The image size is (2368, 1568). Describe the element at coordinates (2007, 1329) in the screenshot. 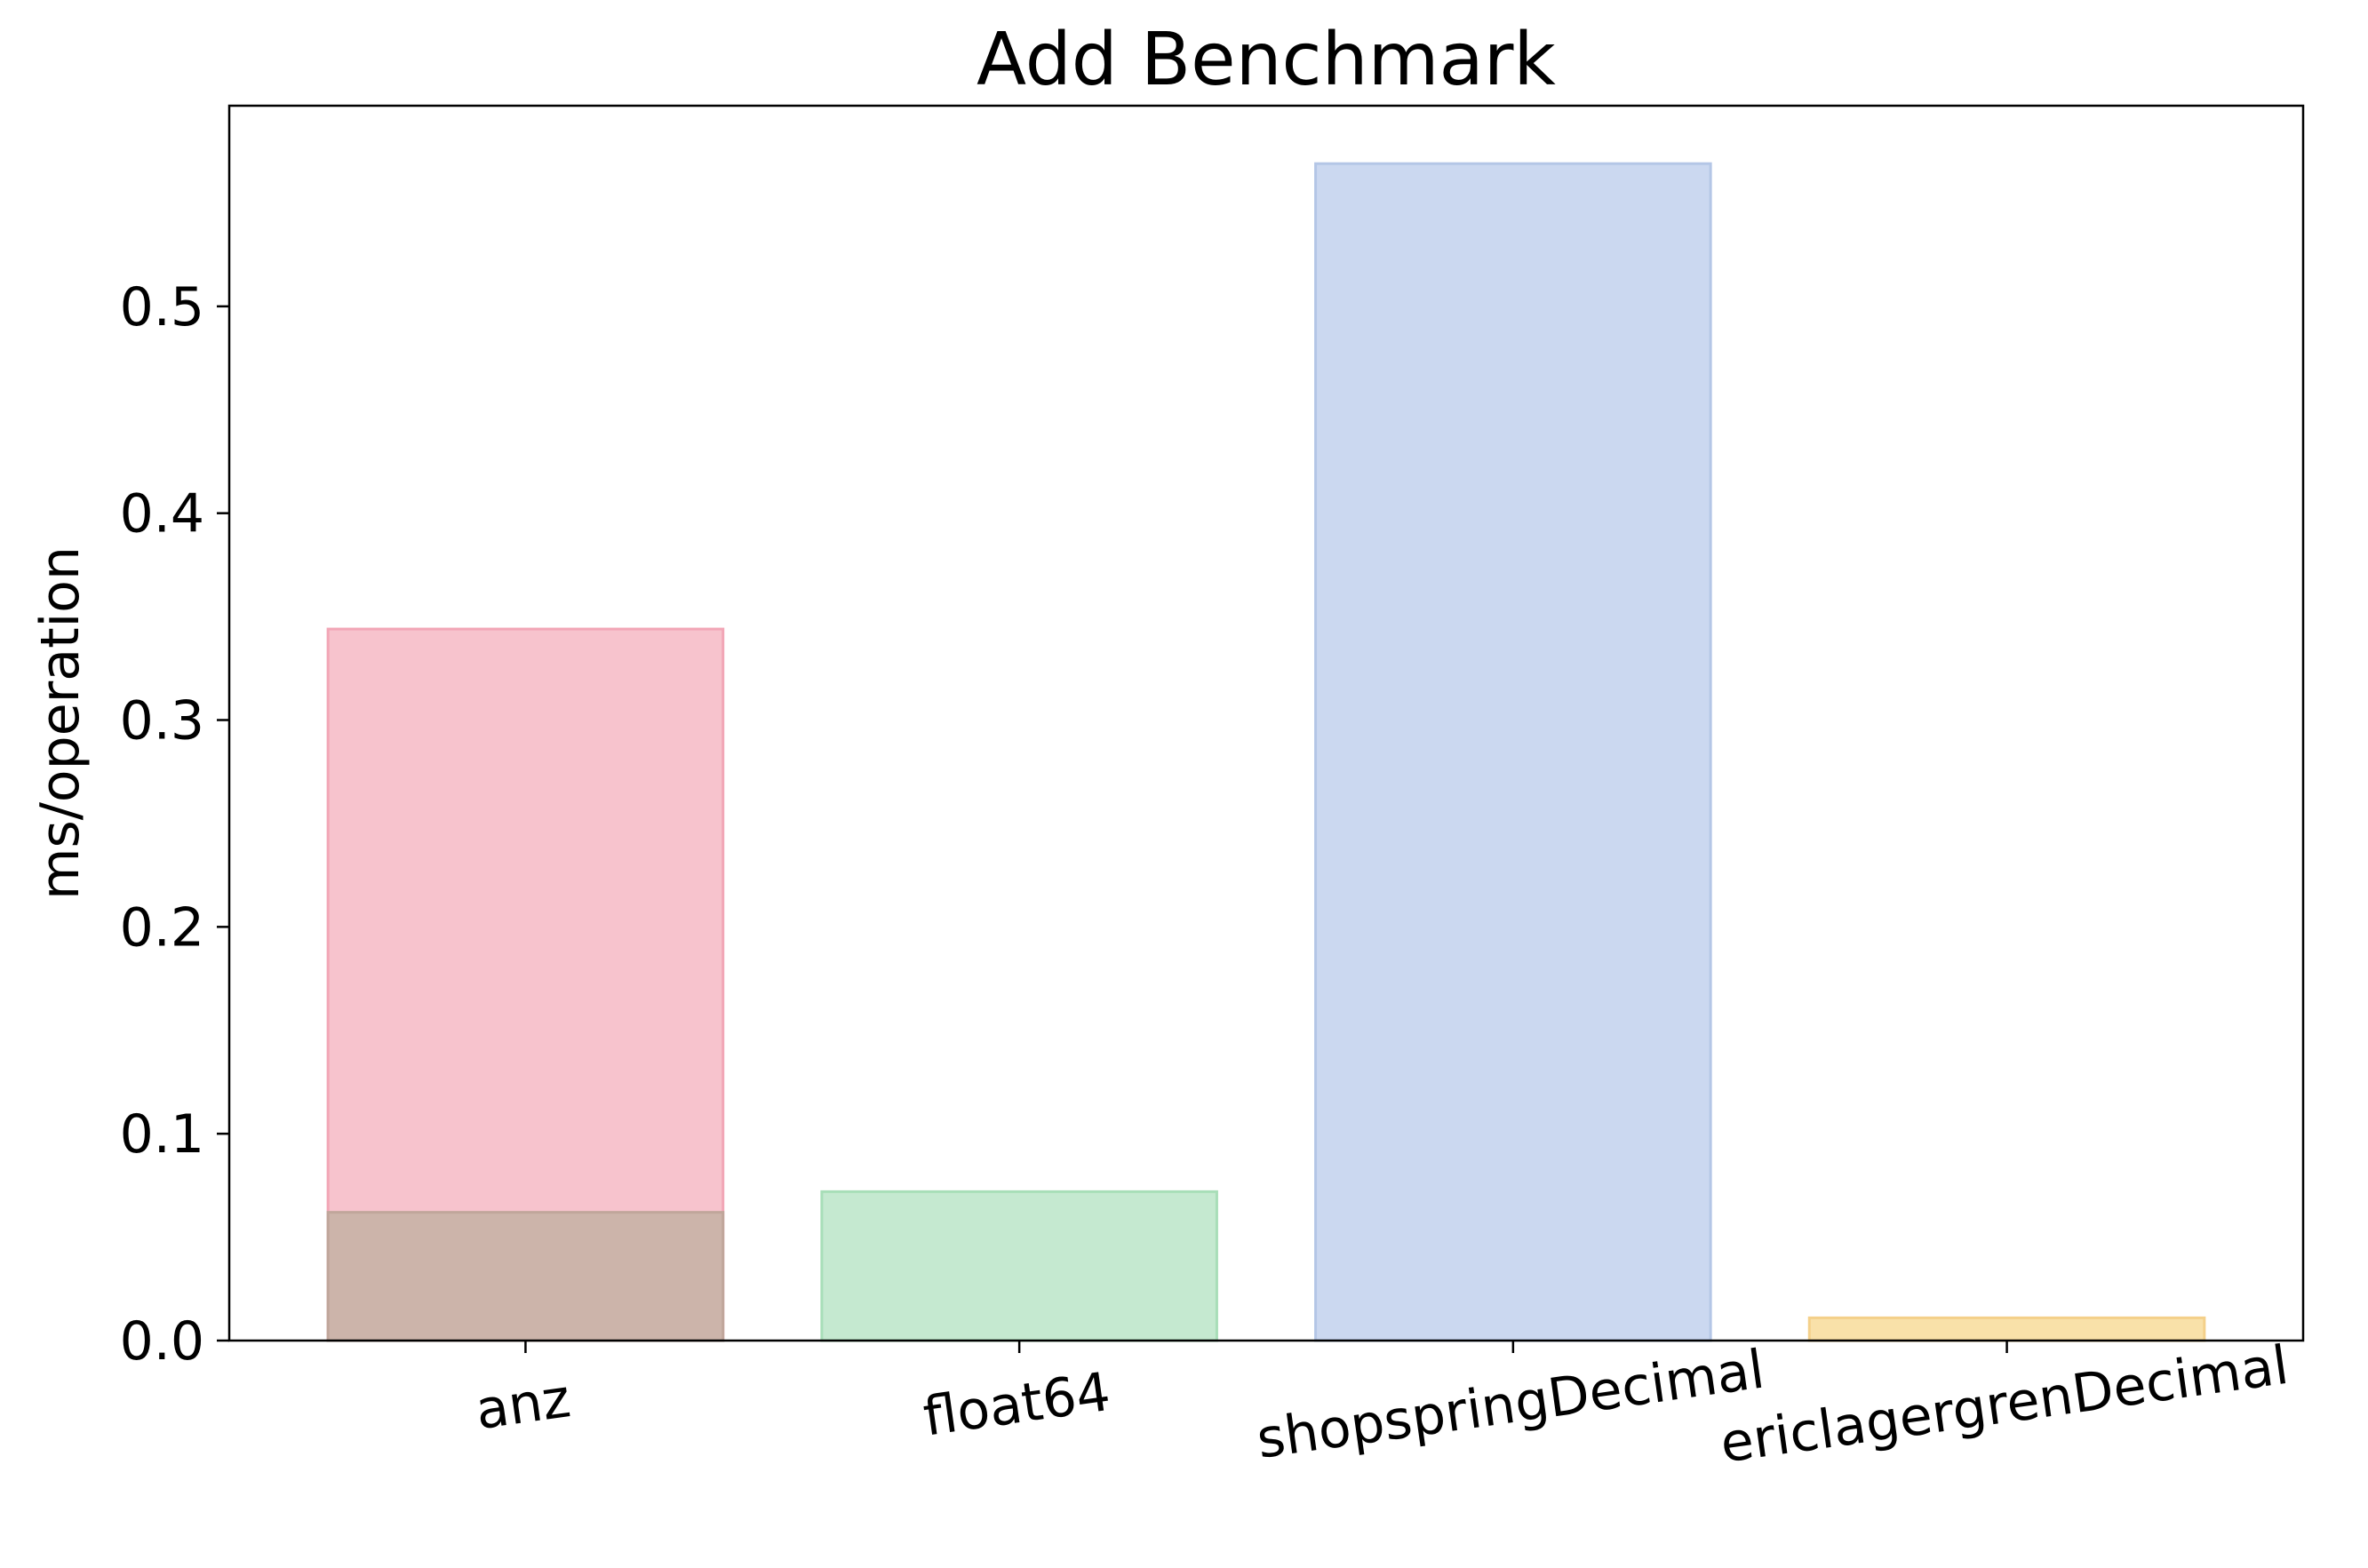

I see `bar-ericlagergrenDecimal` at that location.